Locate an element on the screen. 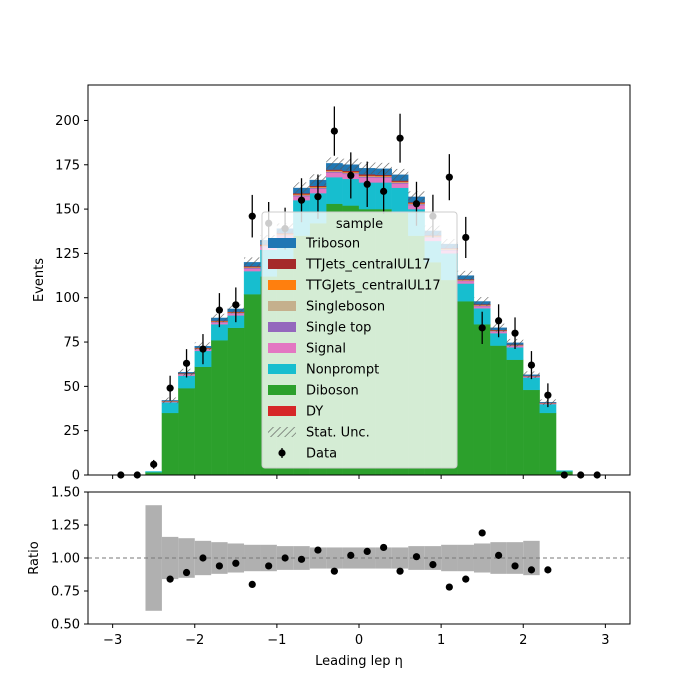 The height and width of the screenshot is (700, 700). legend-label-data: Data is located at coordinates (321, 454).